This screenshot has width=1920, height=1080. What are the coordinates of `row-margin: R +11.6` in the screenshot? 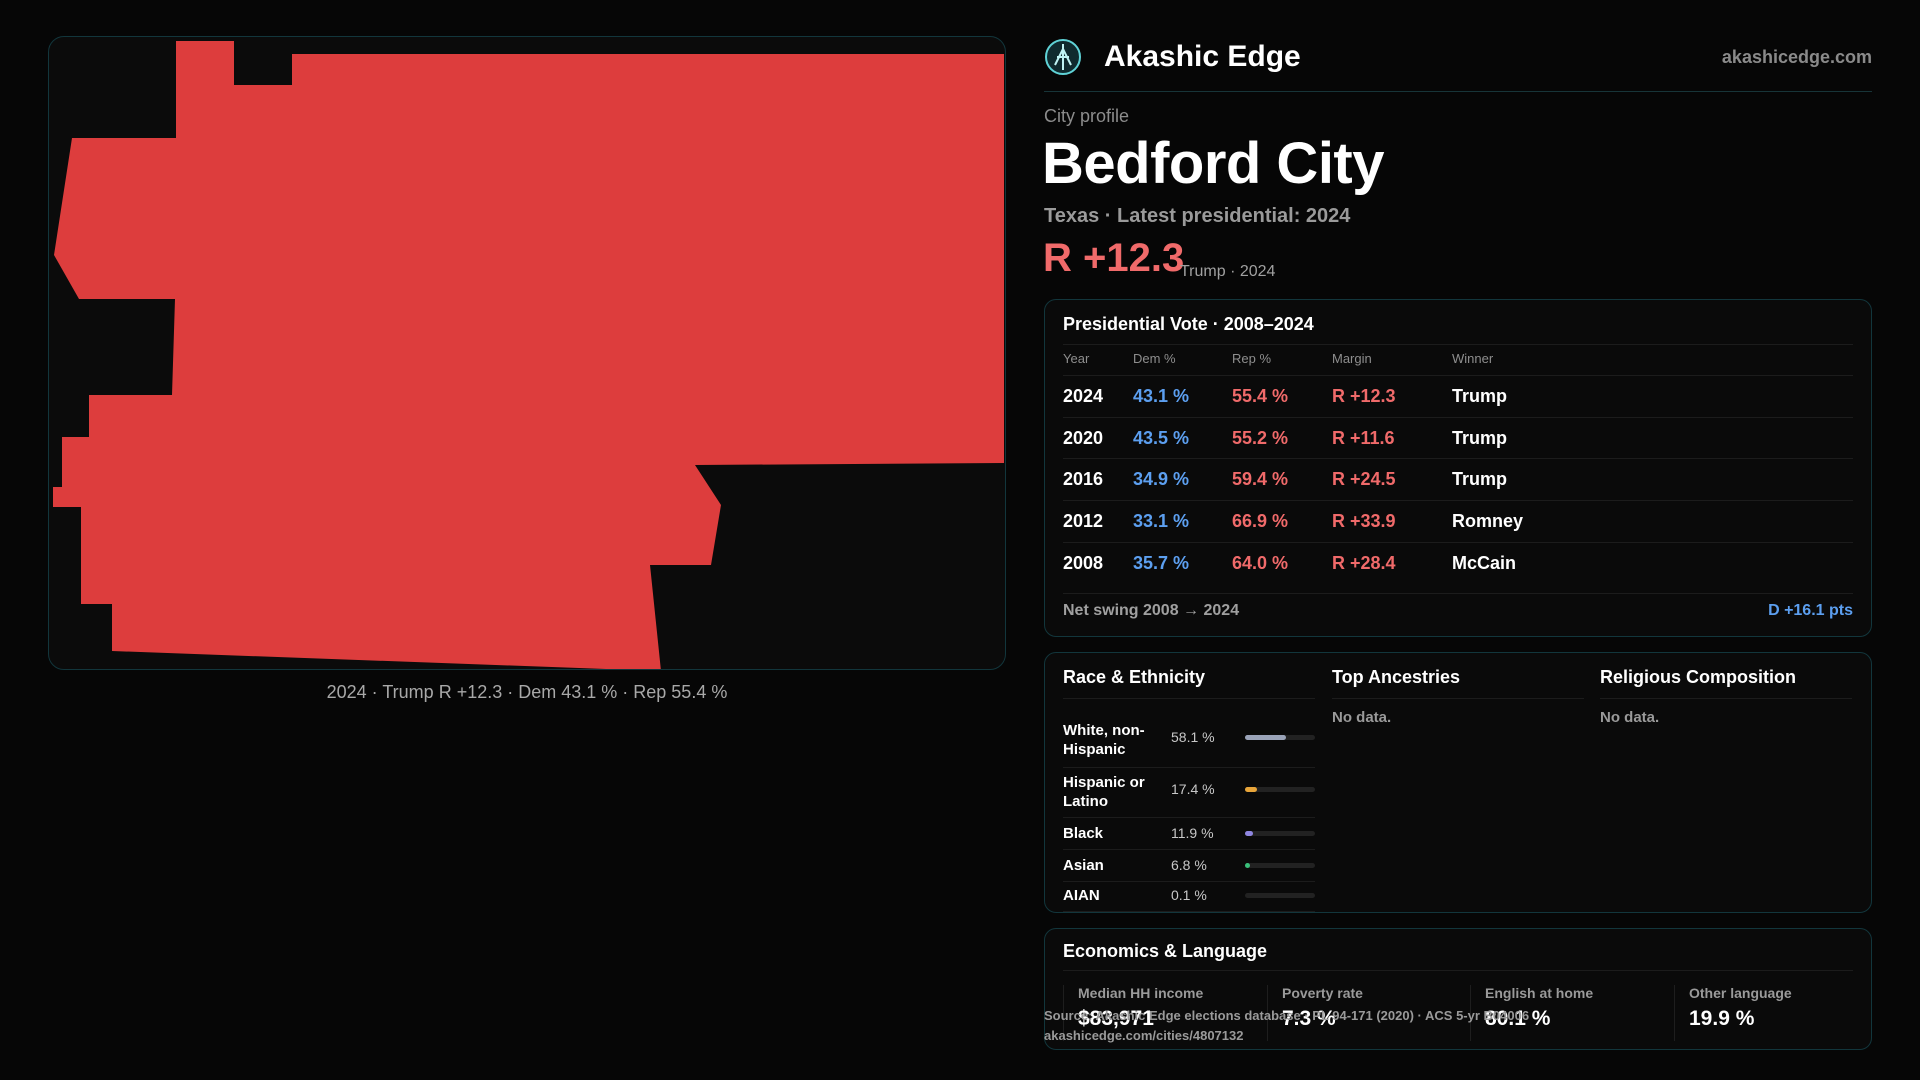 It's located at (1363, 438).